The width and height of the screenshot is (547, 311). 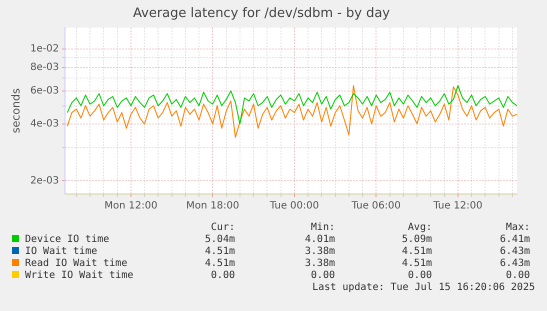 I want to click on text: Cur:, so click(x=222, y=227).